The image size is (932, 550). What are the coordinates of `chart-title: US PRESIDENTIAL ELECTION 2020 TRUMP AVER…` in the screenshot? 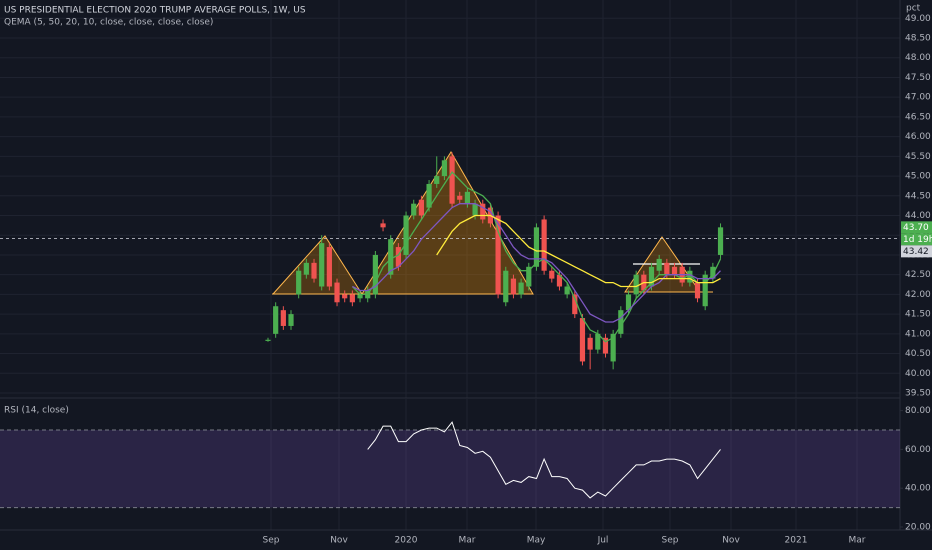 It's located at (155, 11).